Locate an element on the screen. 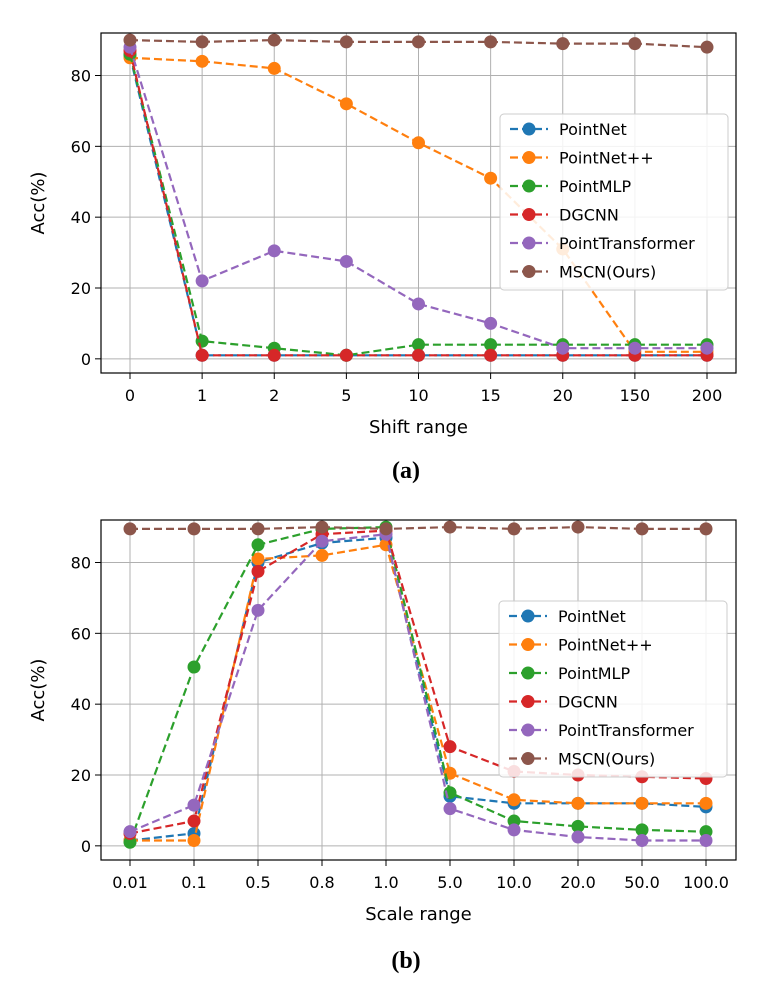 The width and height of the screenshot is (766, 993). x-tick-label: 50.0 is located at coordinates (642, 882).